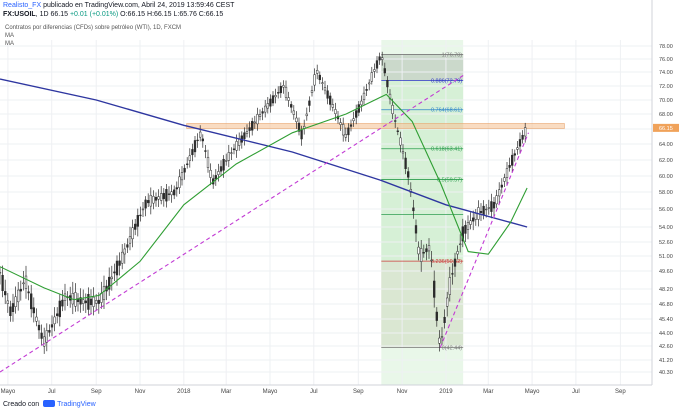 This screenshot has width=680, height=412. Describe the element at coordinates (666, 87) in the screenshot. I see `y-tick-label: 72.00` at that location.